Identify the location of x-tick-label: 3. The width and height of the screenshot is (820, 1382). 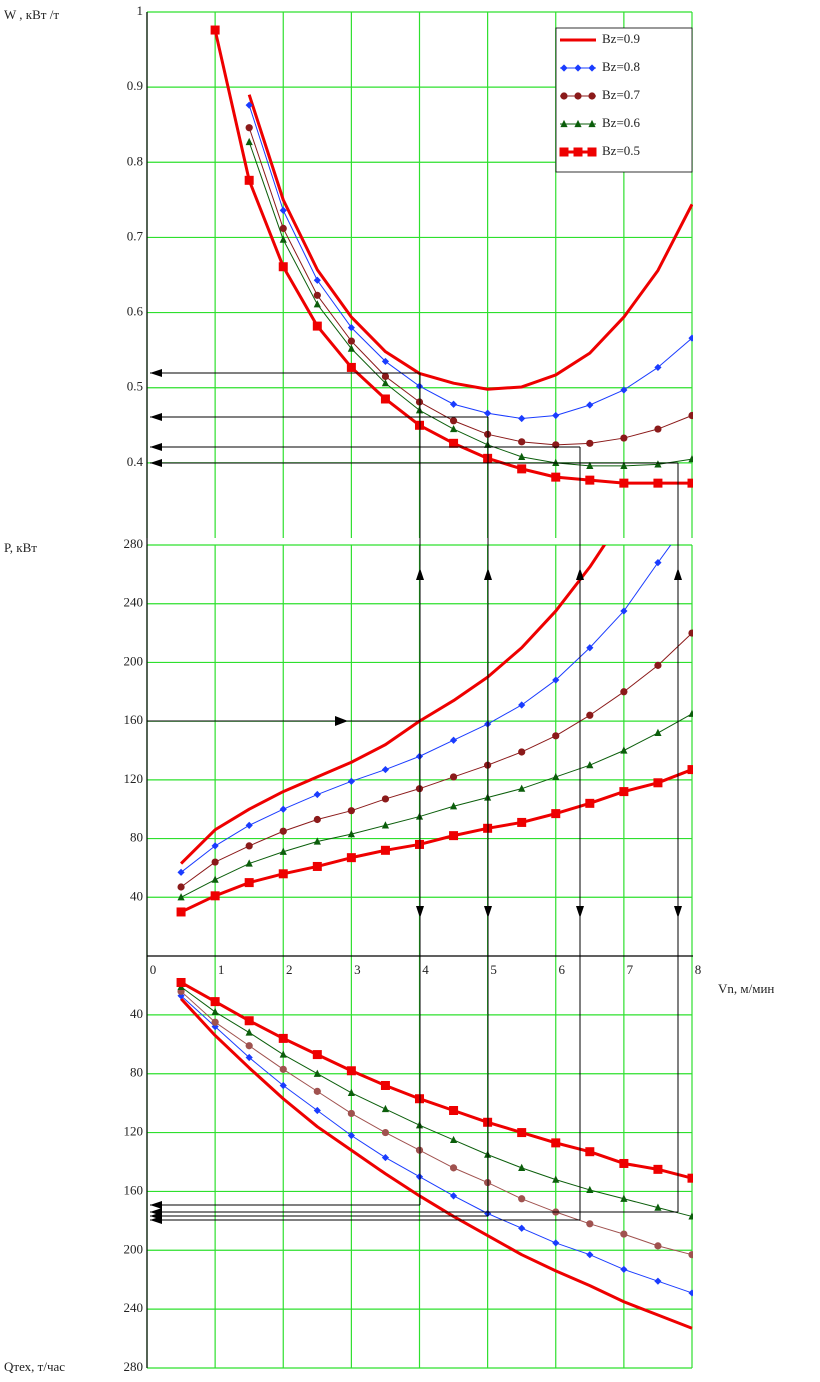
(357, 969).